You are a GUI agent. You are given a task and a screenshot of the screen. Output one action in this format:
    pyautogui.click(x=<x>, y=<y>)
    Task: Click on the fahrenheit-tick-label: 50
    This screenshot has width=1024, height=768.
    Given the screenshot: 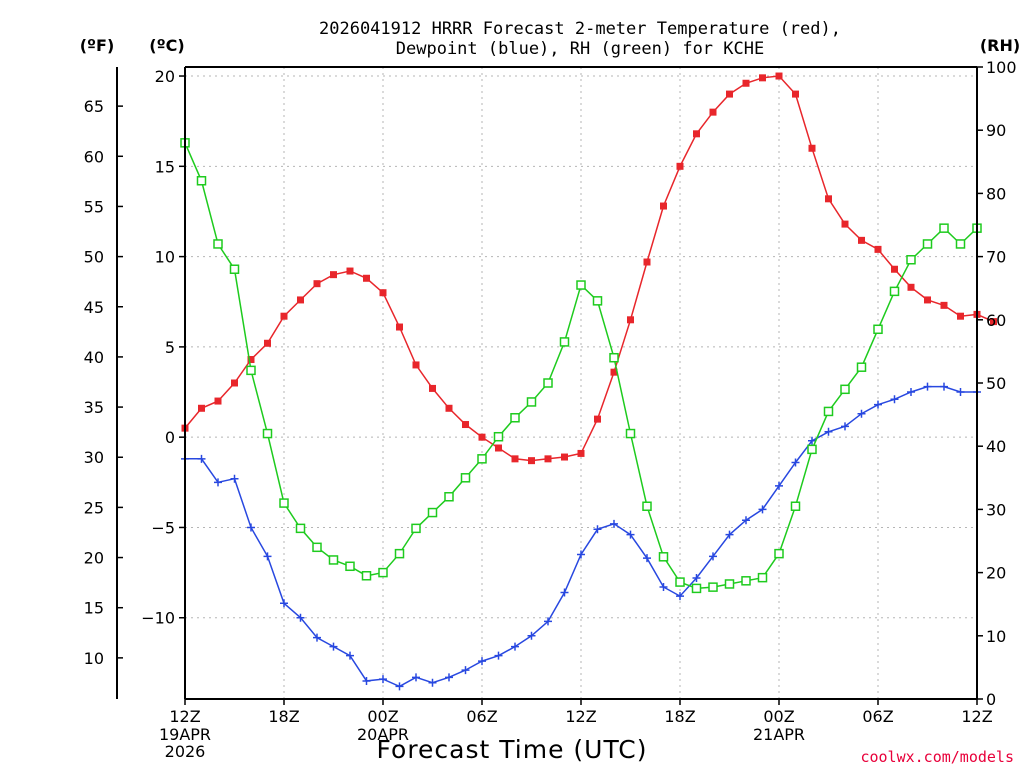 What is the action you would take?
    pyautogui.click(x=94, y=257)
    